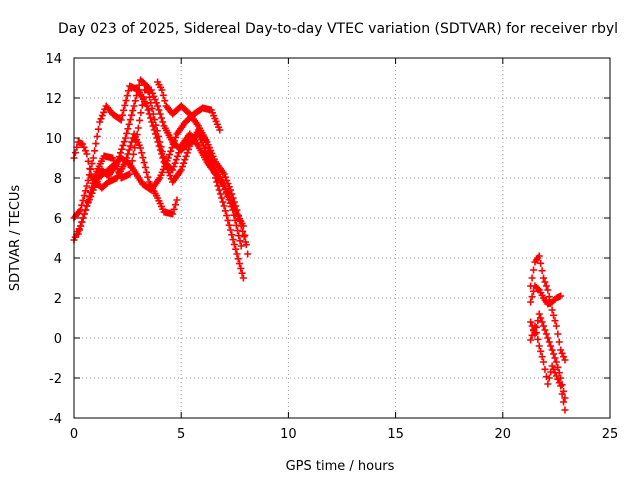  What do you see at coordinates (181, 434) in the screenshot?
I see `x-tick-label: 5` at bounding box center [181, 434].